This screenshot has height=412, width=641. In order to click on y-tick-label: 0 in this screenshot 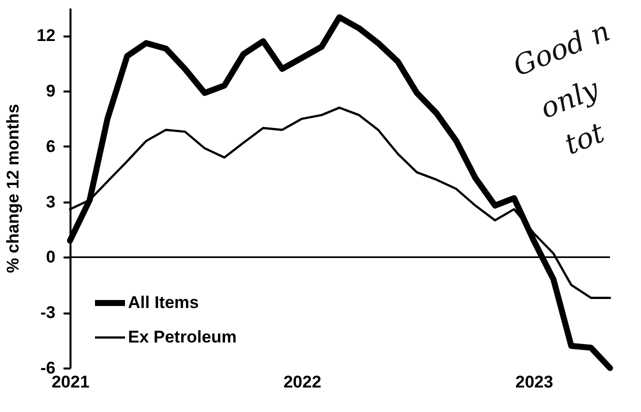, I will do `click(51, 257)`.